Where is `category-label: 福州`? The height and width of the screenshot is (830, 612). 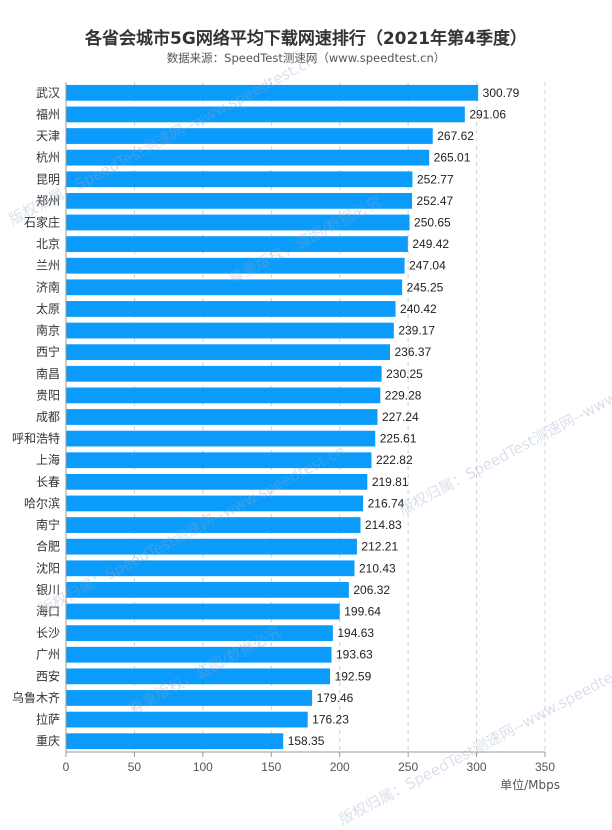 category-label: 福州 is located at coordinates (48, 113).